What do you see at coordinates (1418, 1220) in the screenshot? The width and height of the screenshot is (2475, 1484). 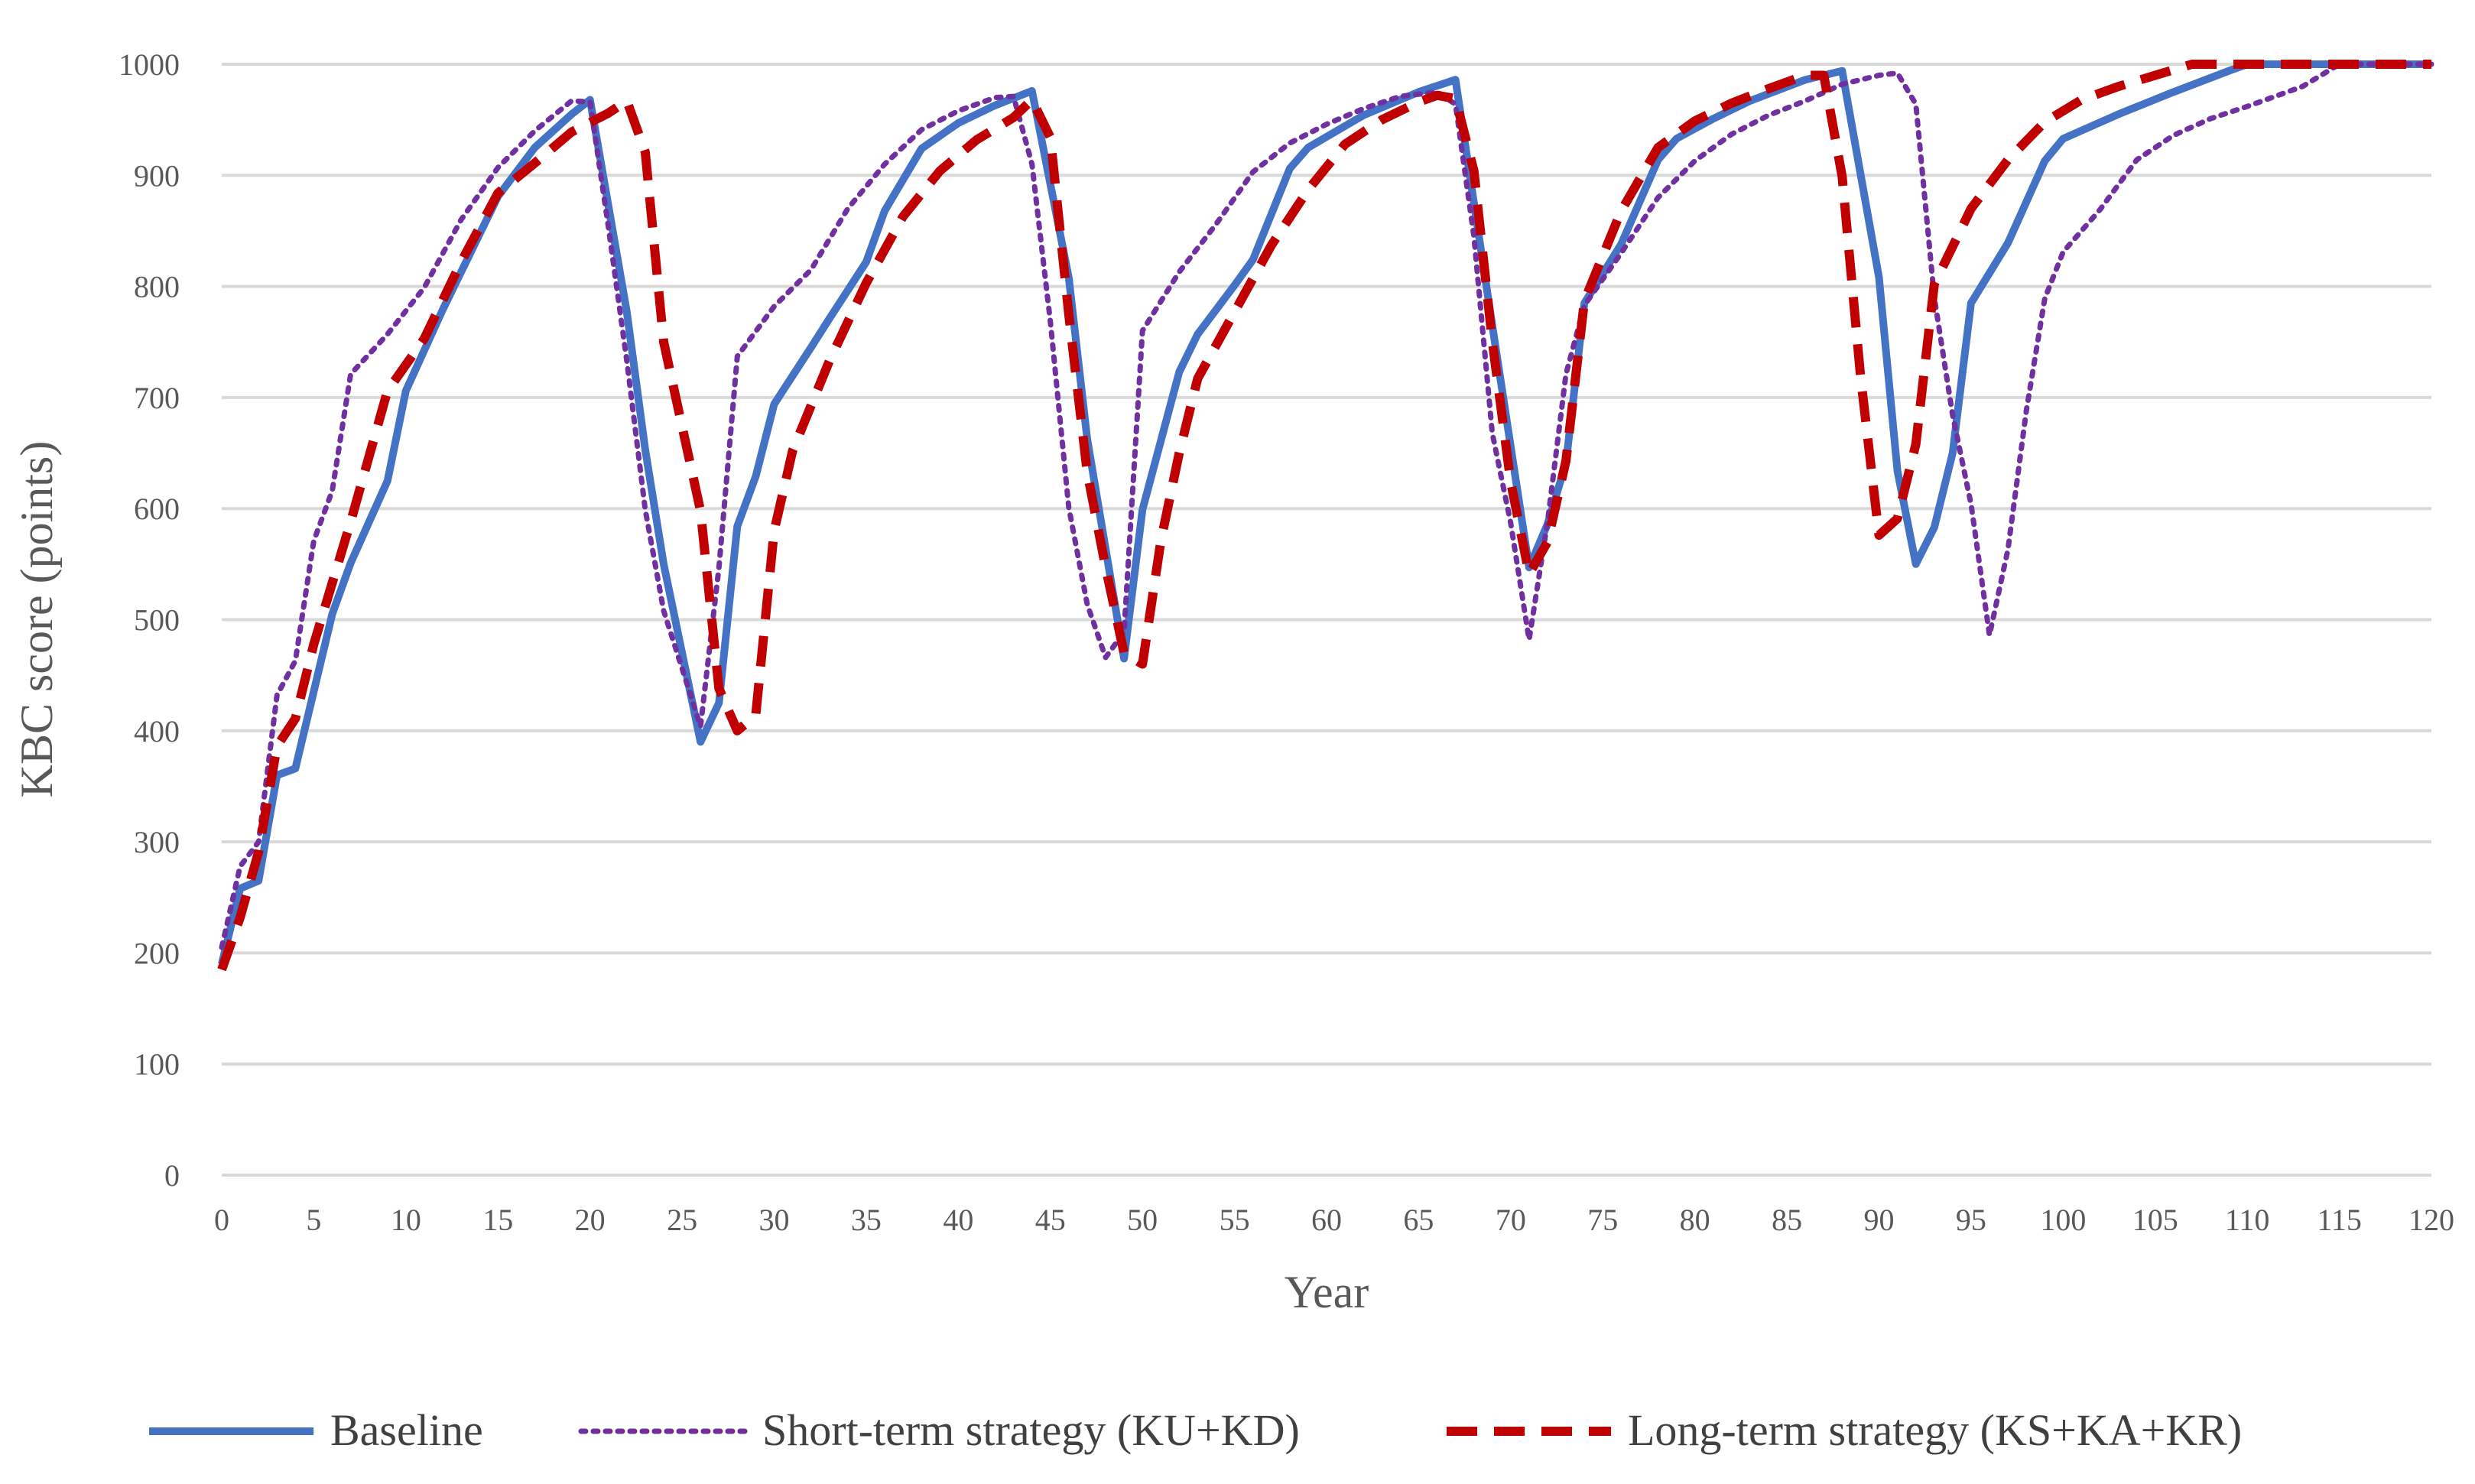 I see `x-tick-label: 65` at bounding box center [1418, 1220].